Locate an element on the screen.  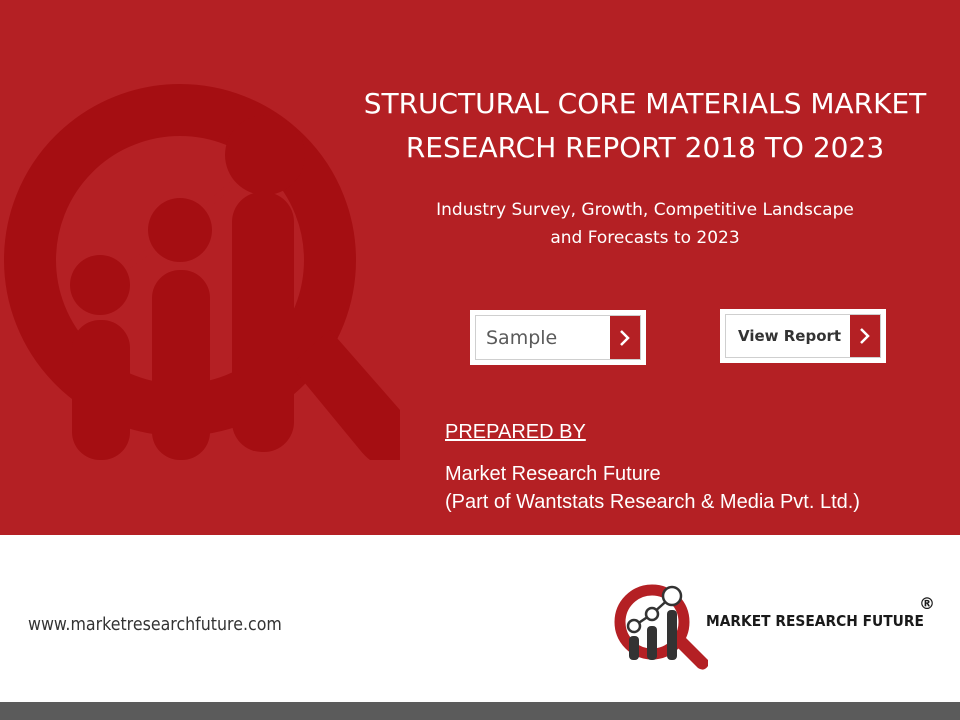
sample-button-inner: Sample is located at coordinates (558, 337).